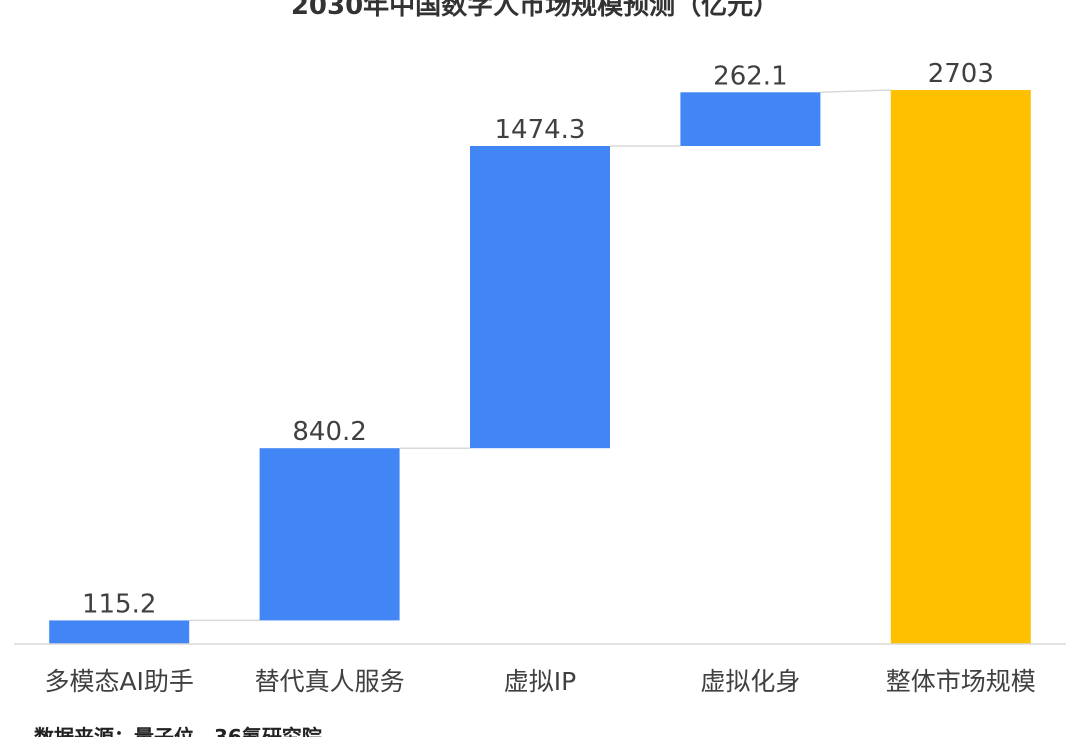 The image size is (1080, 737). What do you see at coordinates (535, 10) in the screenshot?
I see `chart-title: 2030年中国数字人市场规模预测（亿元）` at bounding box center [535, 10].